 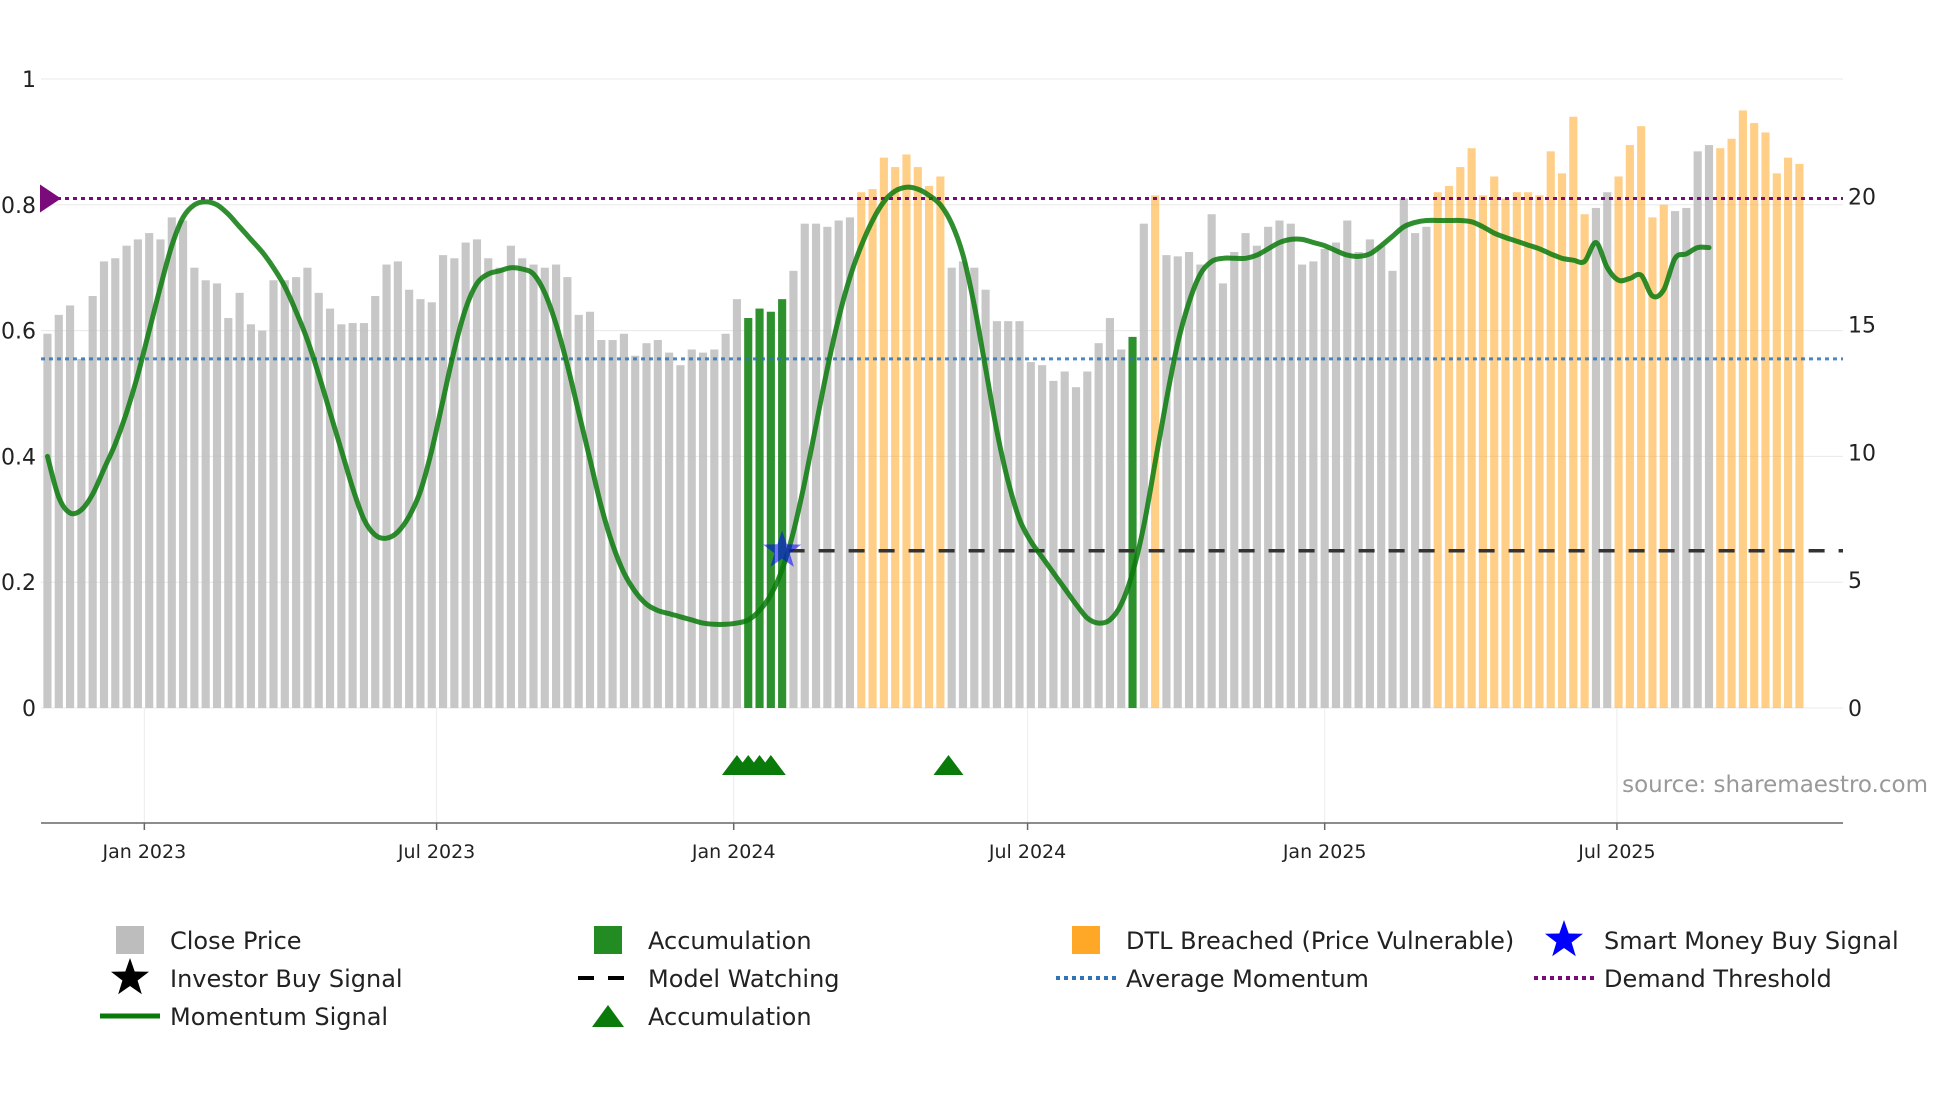 What do you see at coordinates (730, 1017) in the screenshot?
I see `legend-label: Accumulation` at bounding box center [730, 1017].